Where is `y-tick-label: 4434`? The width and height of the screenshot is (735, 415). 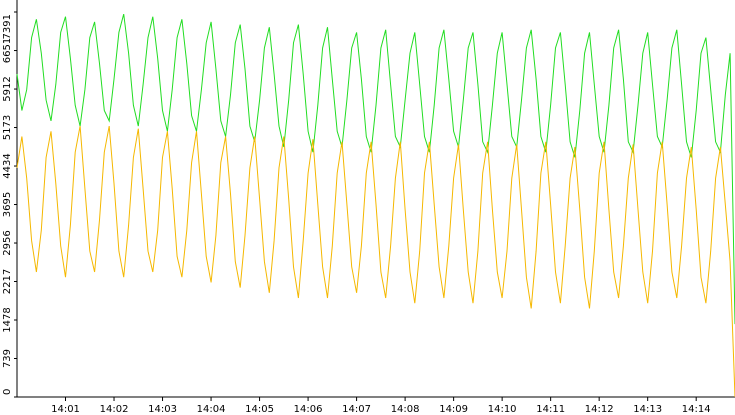 y-tick-label: 4434 is located at coordinates (7, 165).